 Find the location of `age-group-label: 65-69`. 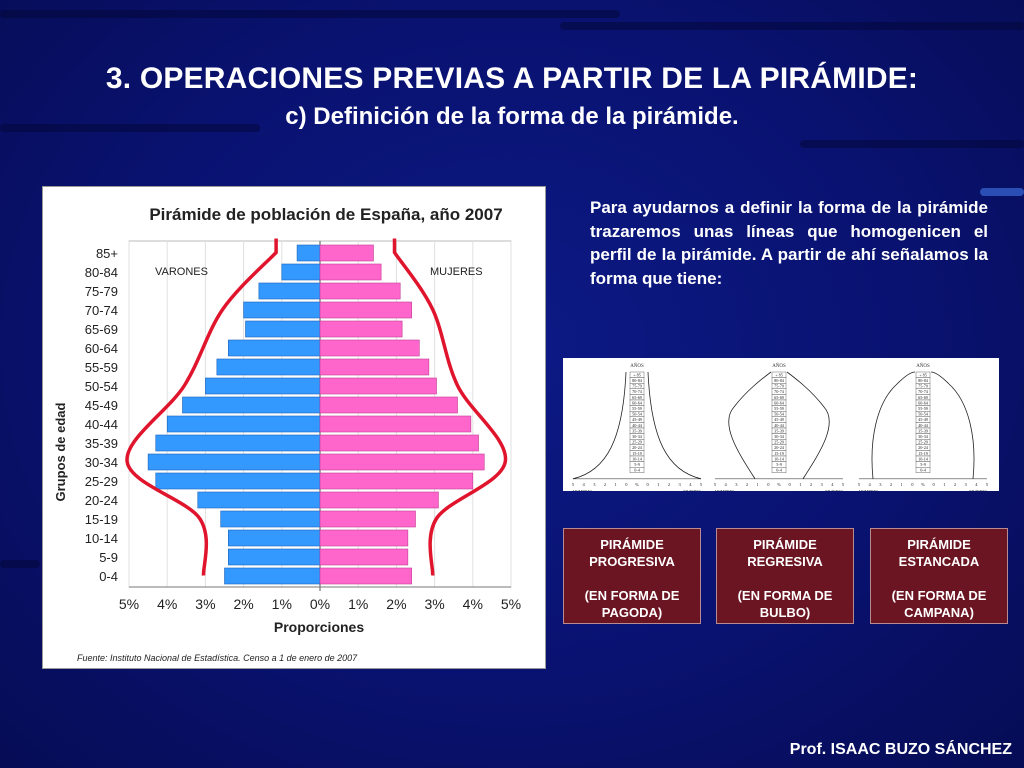

age-group-label: 65-69 is located at coordinates (101, 329).